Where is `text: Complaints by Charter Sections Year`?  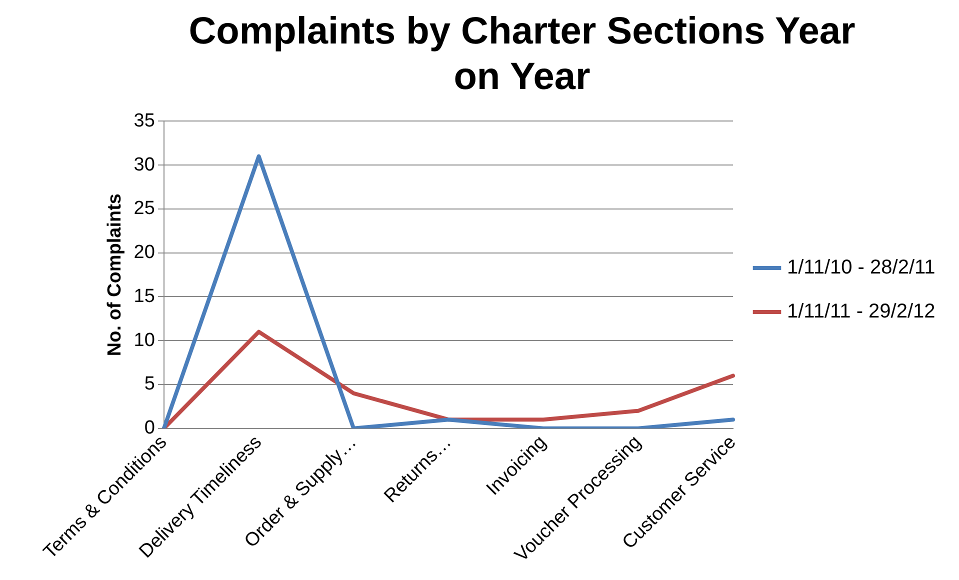 text: Complaints by Charter Sections Year is located at coordinates (522, 31).